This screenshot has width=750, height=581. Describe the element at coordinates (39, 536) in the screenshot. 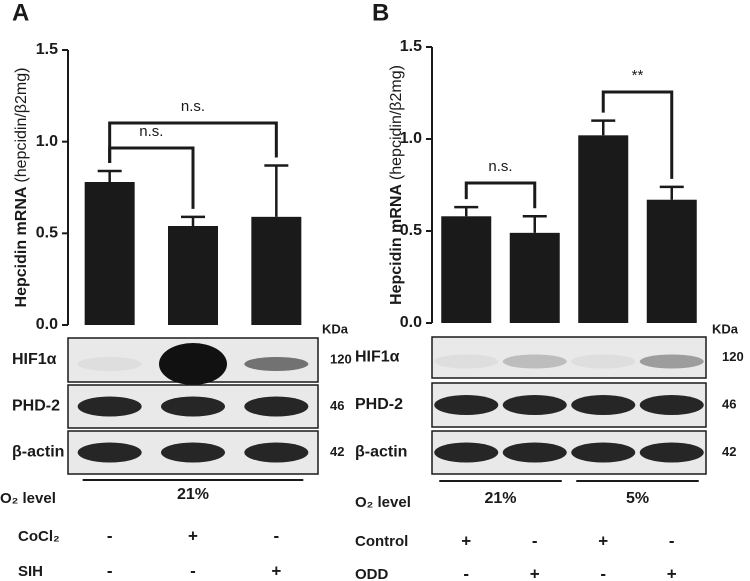

I see `condition-label: CoCl₂` at that location.